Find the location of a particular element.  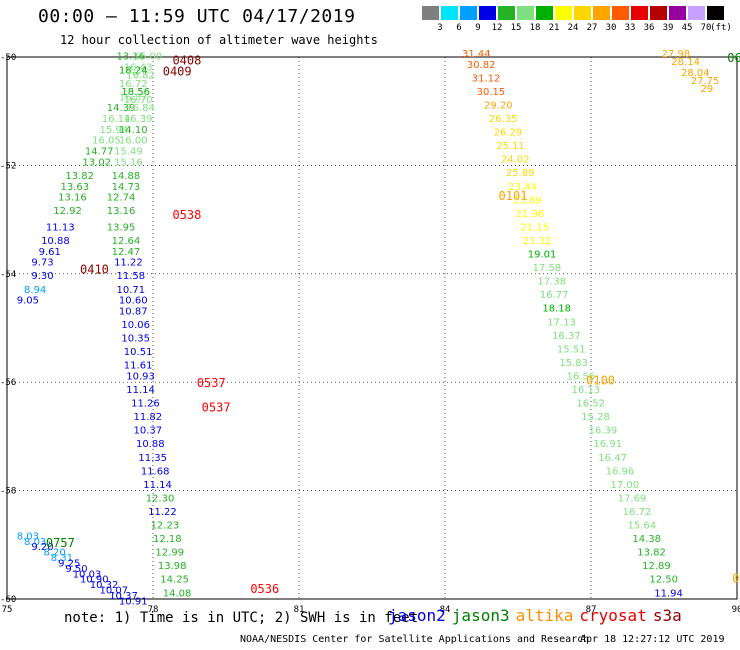

swh-value: 9.20 is located at coordinates (42, 547).